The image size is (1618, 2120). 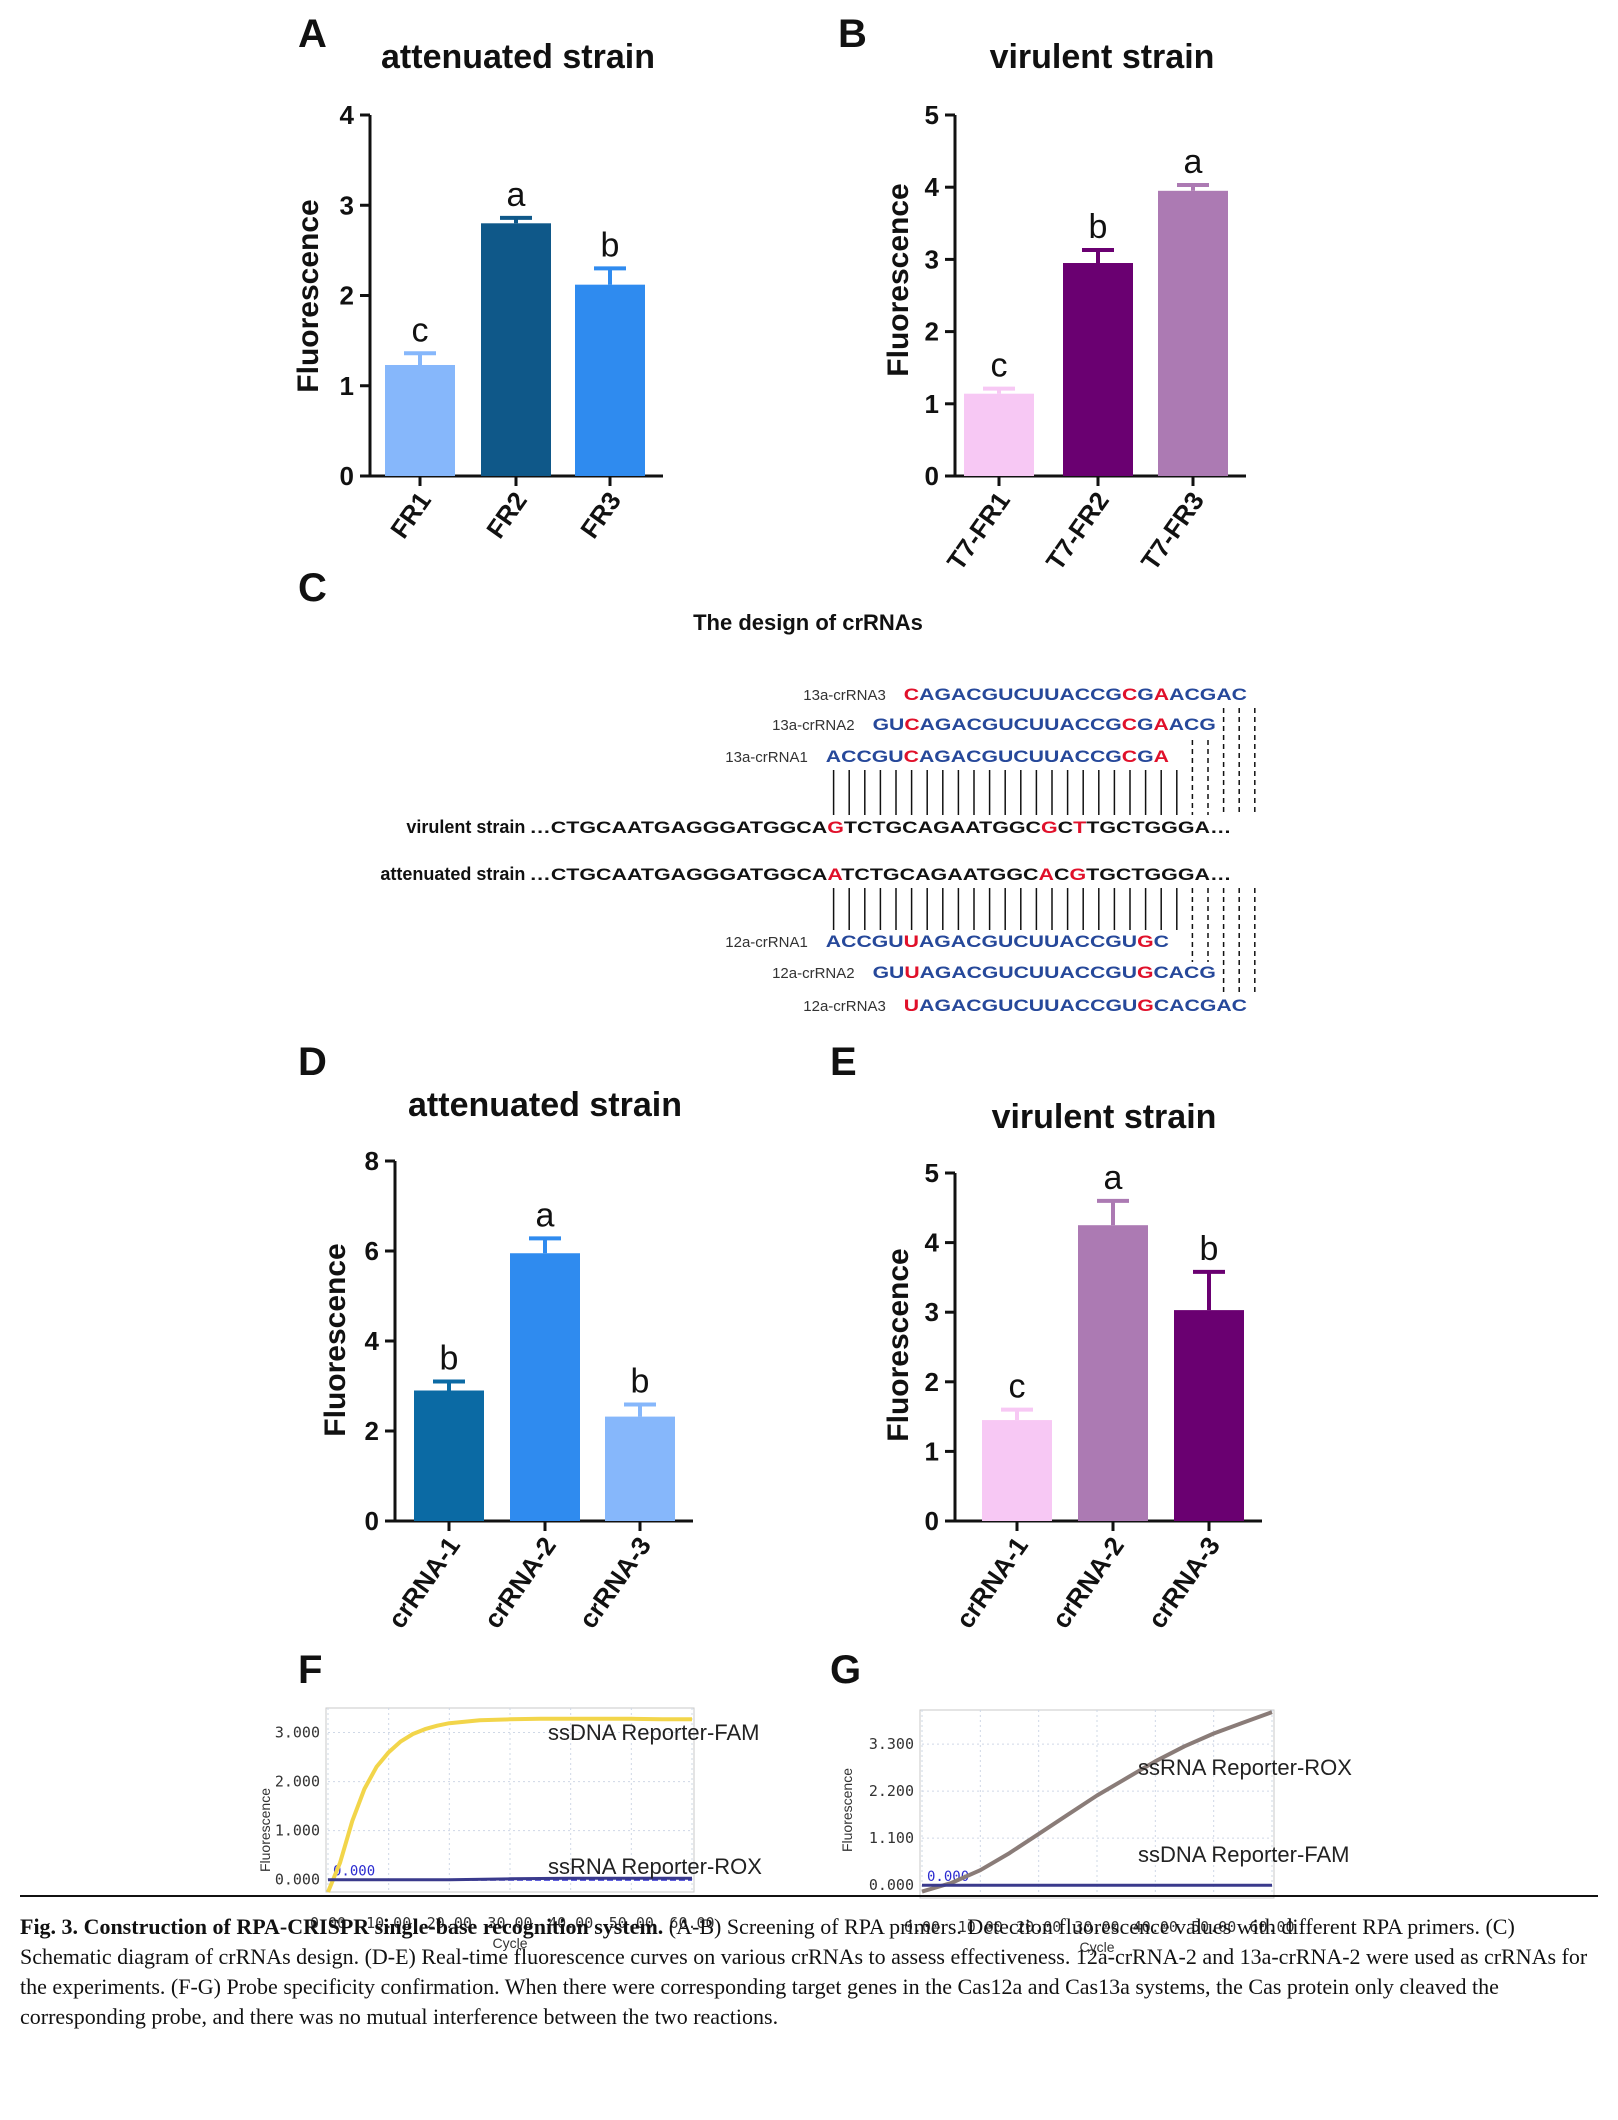 What do you see at coordinates (846, 1670) in the screenshot?
I see `panel-letter-g: G` at bounding box center [846, 1670].